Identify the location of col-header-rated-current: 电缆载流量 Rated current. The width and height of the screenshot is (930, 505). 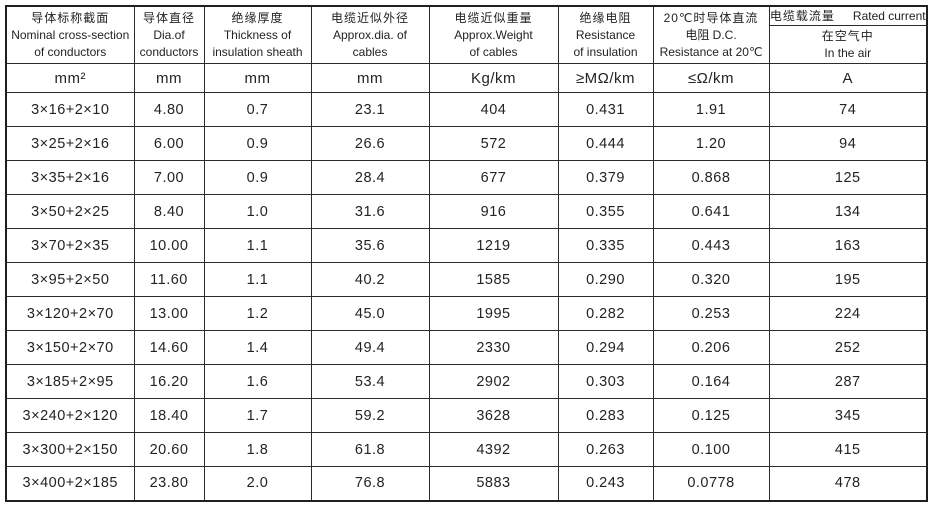
(848, 15).